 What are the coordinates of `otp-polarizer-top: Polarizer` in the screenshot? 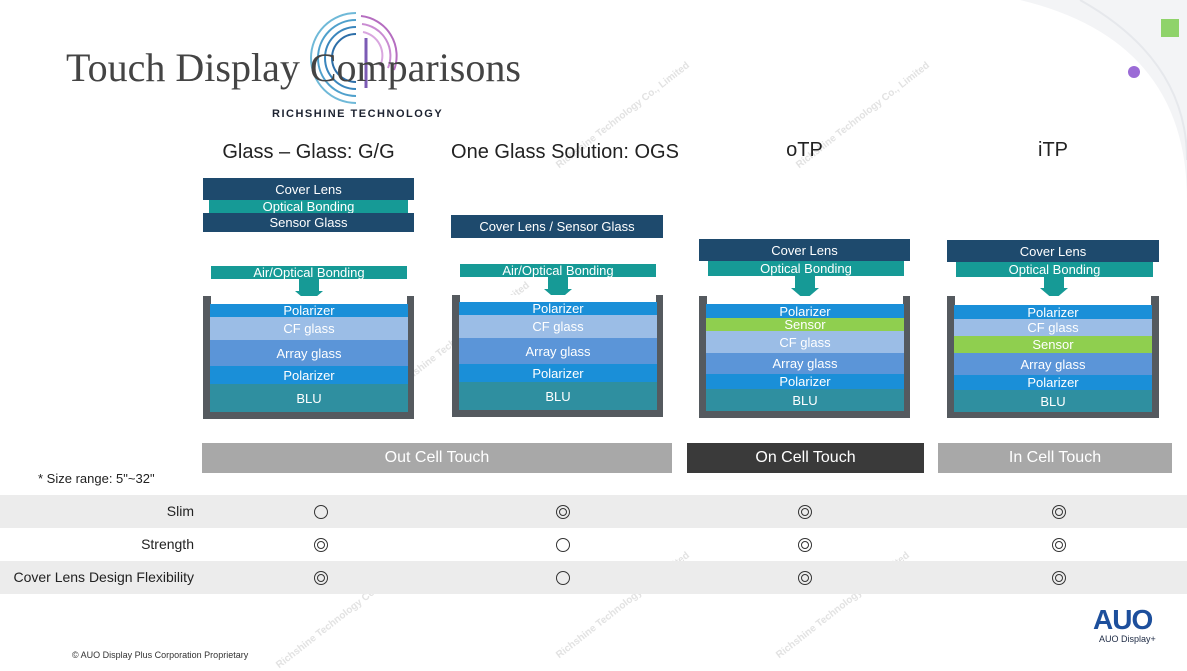 It's located at (805, 311).